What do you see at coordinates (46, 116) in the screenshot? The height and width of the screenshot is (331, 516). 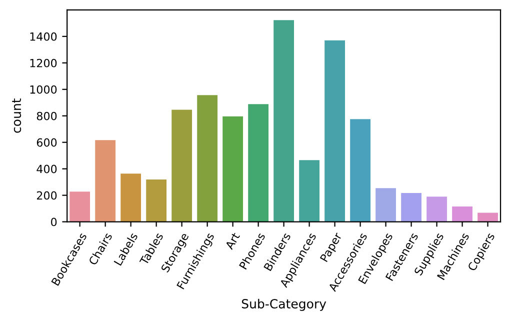 I see `y-tick-label: 800` at bounding box center [46, 116].